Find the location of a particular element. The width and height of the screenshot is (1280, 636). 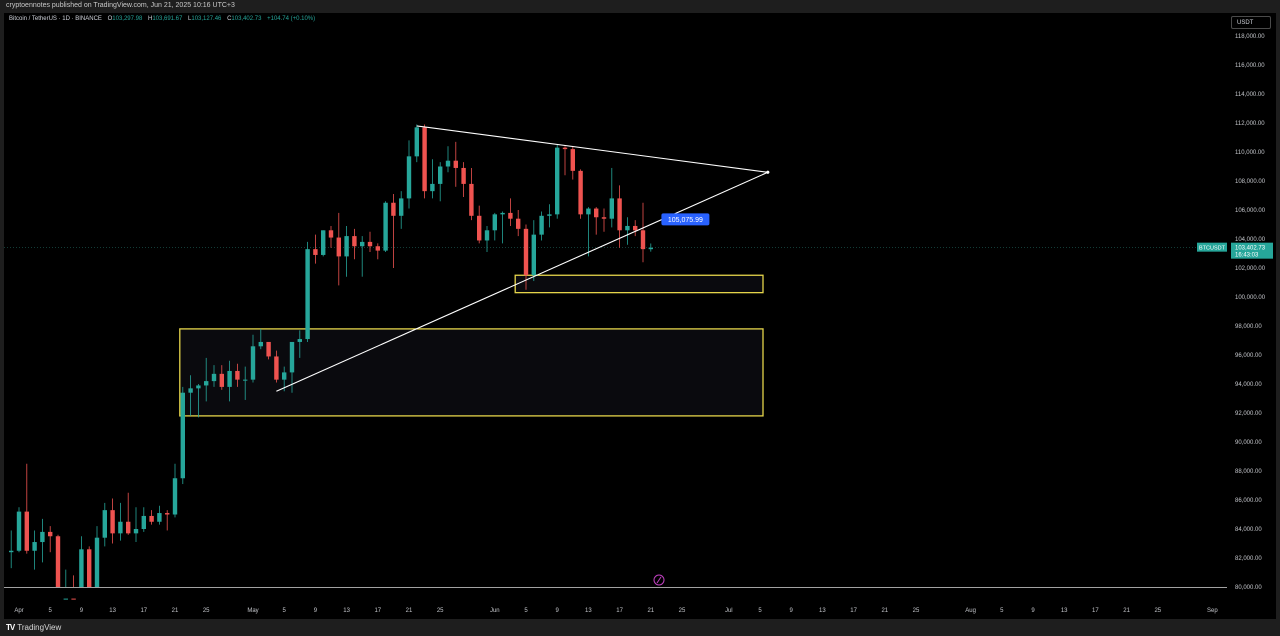

price-callout-label: 105,075.99 is located at coordinates (685, 220).